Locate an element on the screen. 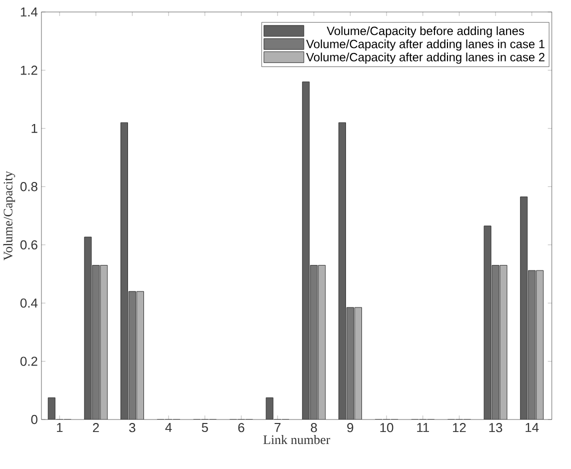 The height and width of the screenshot is (469, 571). x-tick-label: 5 is located at coordinates (205, 427).